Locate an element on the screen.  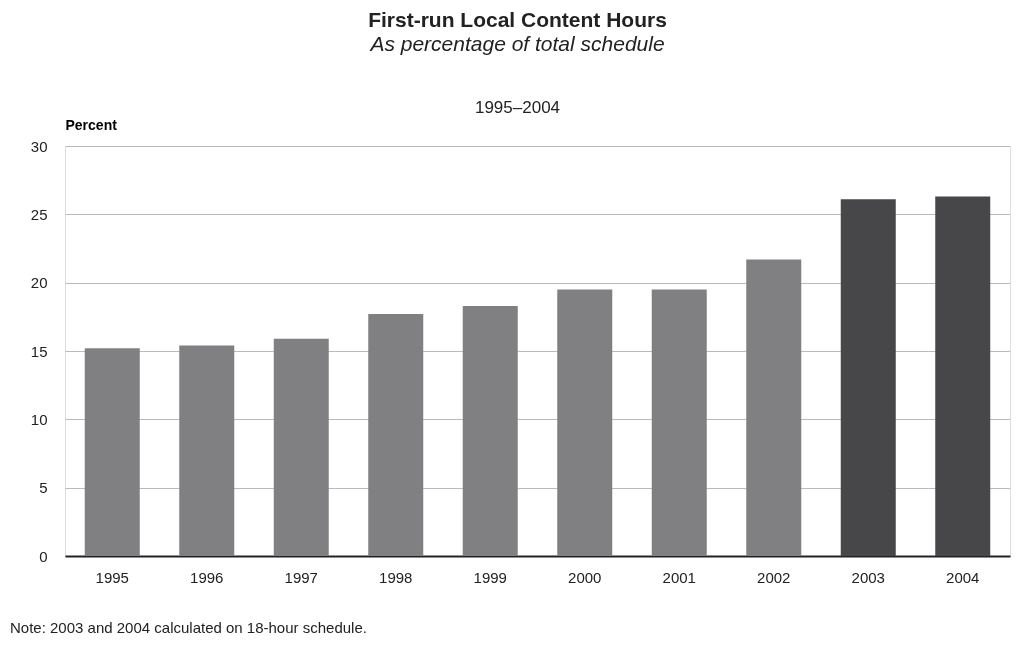
x-tick-label: 1999 is located at coordinates (490, 577).